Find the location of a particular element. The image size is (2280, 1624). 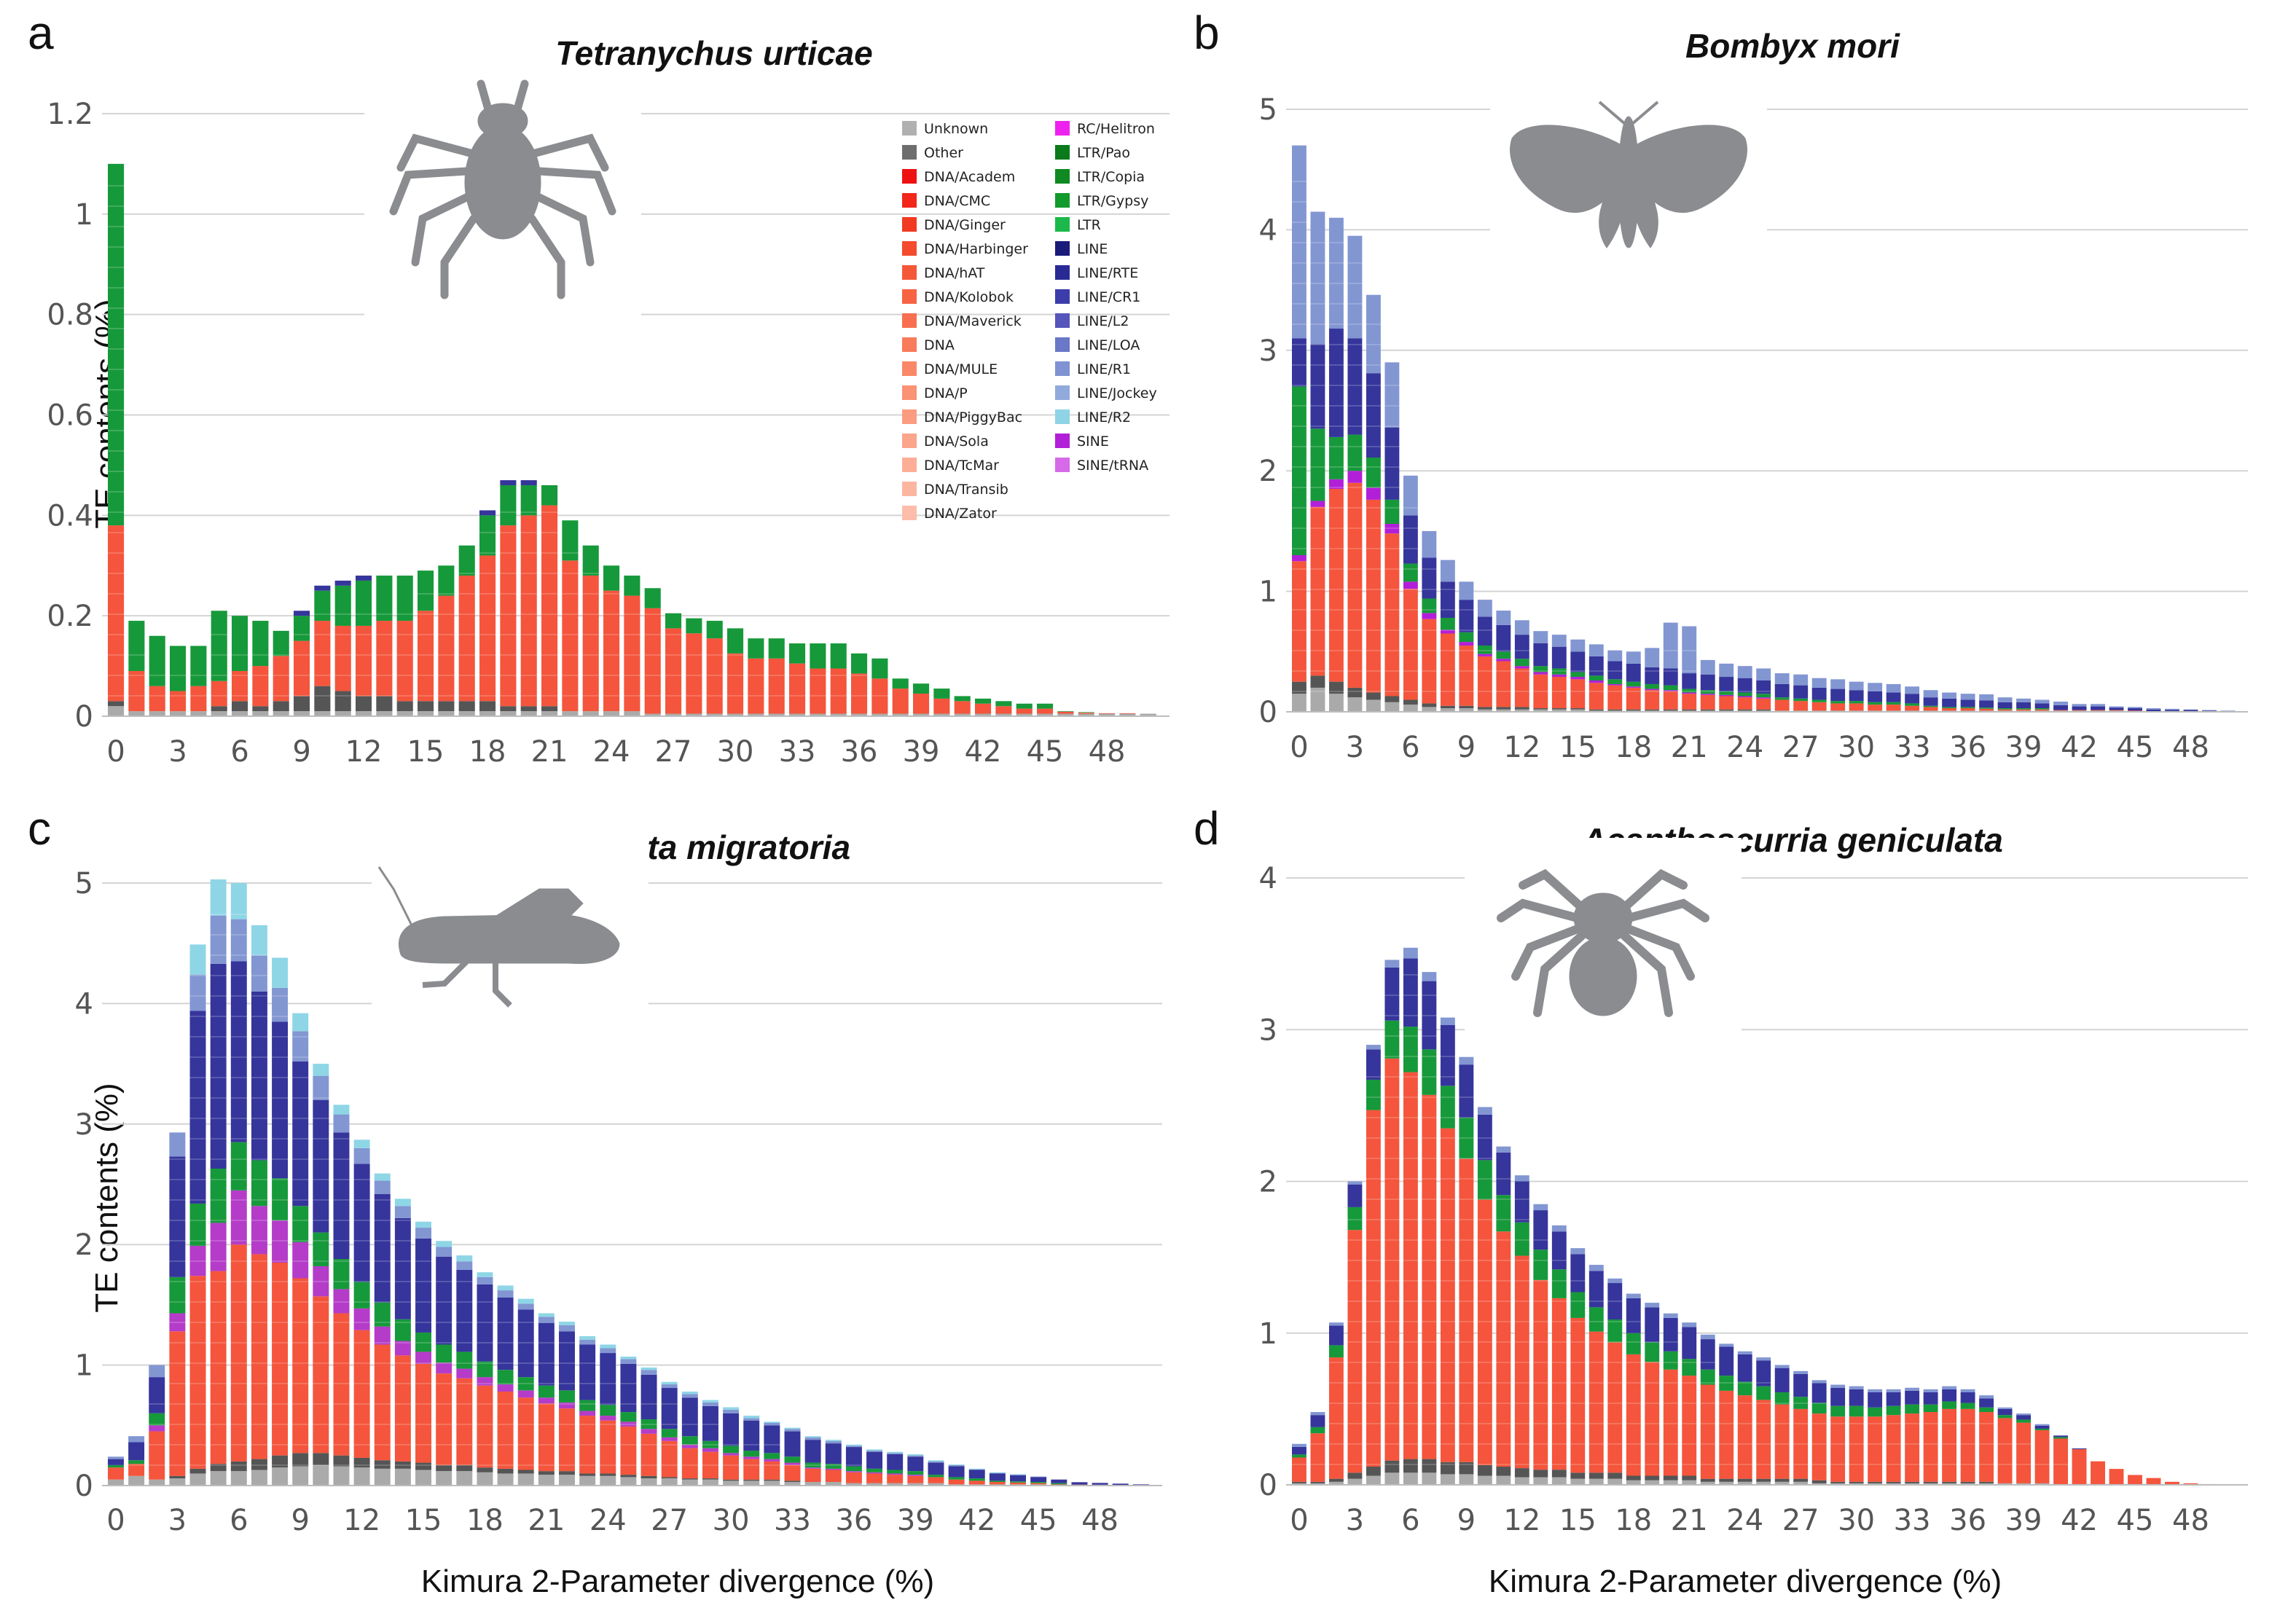

y-tick-label: 3 is located at coordinates (1268, 1030).